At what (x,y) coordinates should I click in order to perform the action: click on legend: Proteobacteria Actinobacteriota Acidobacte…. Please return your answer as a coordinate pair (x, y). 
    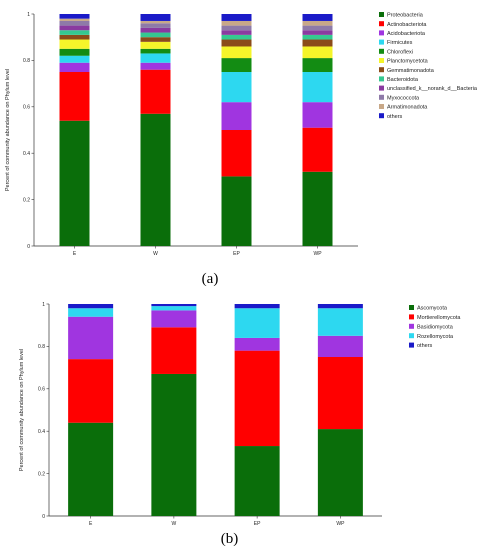
    Looking at the image, I should click on (428, 66).